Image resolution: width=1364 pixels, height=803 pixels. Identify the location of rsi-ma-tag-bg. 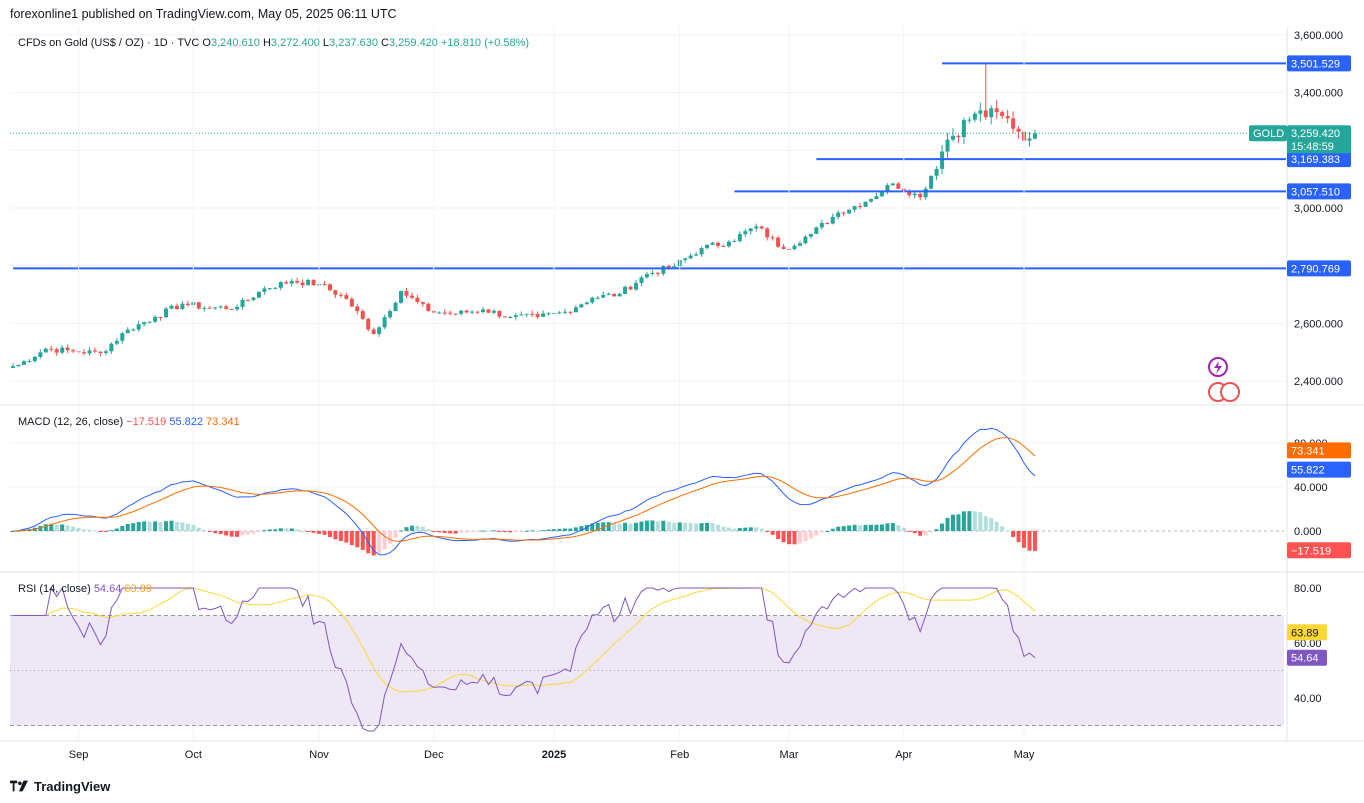
(1307, 632).